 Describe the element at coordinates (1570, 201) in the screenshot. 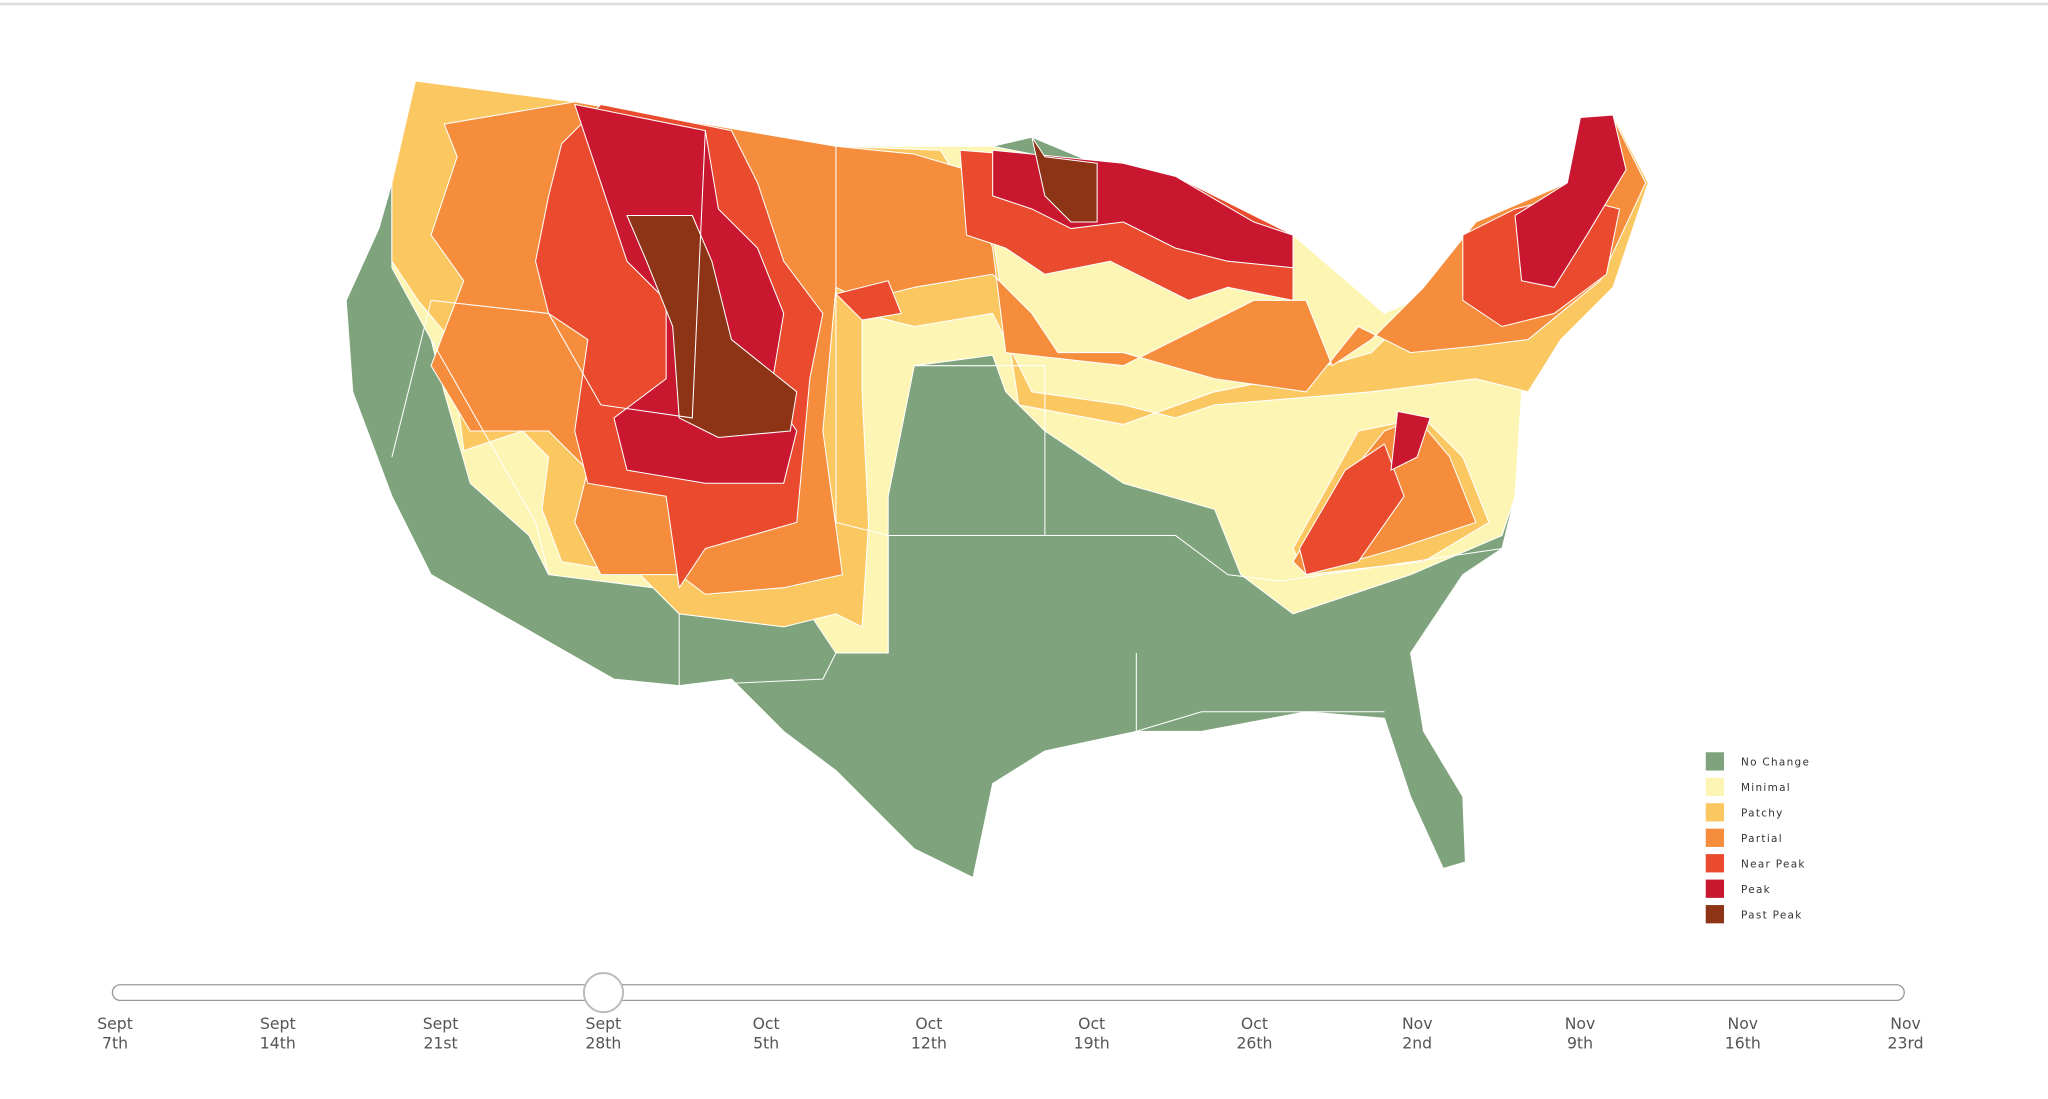

I see `peak-ne` at that location.